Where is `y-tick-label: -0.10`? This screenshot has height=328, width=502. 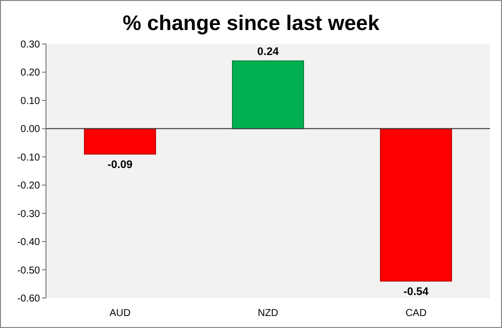 y-tick-label: -0.10 is located at coordinates (28, 158).